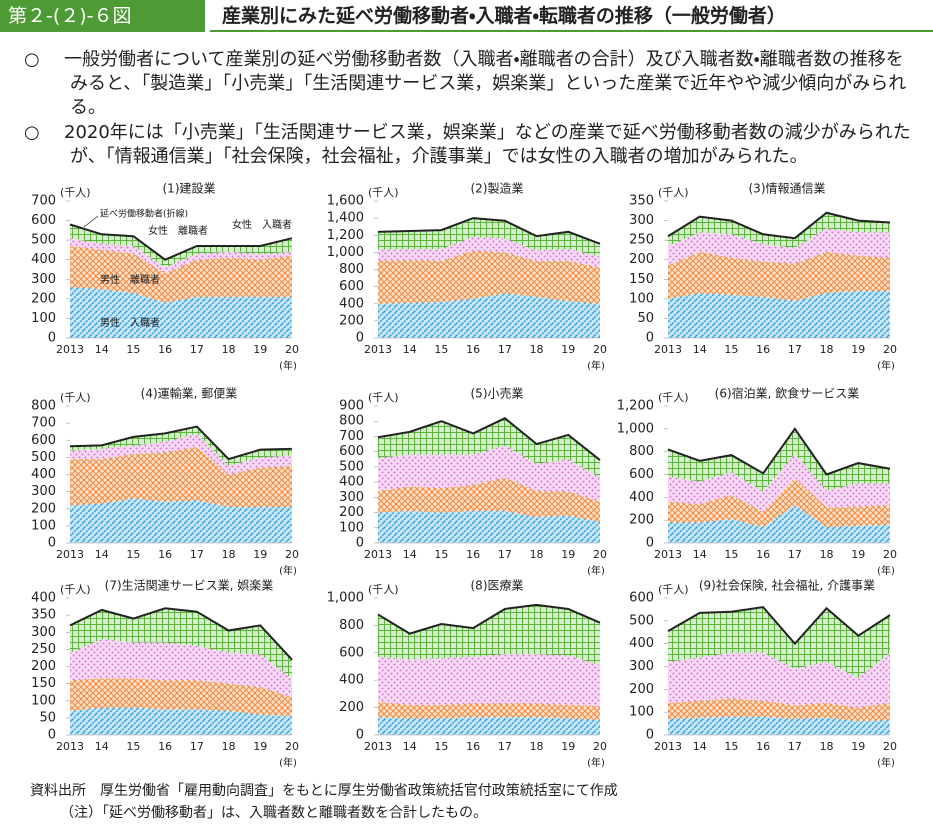  What do you see at coordinates (144, 214) in the screenshot?
I see `series-label: 延べ労働移動者(折線)` at bounding box center [144, 214].